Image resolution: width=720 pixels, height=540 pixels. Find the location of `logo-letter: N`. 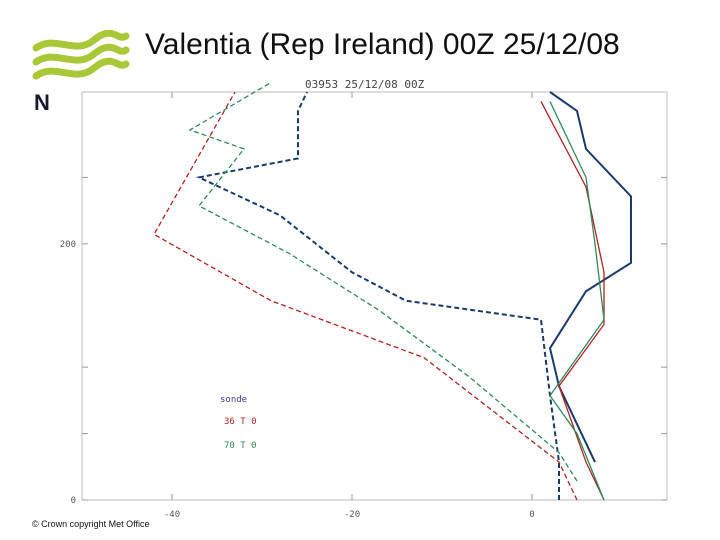

logo-letter: N is located at coordinates (42, 102).